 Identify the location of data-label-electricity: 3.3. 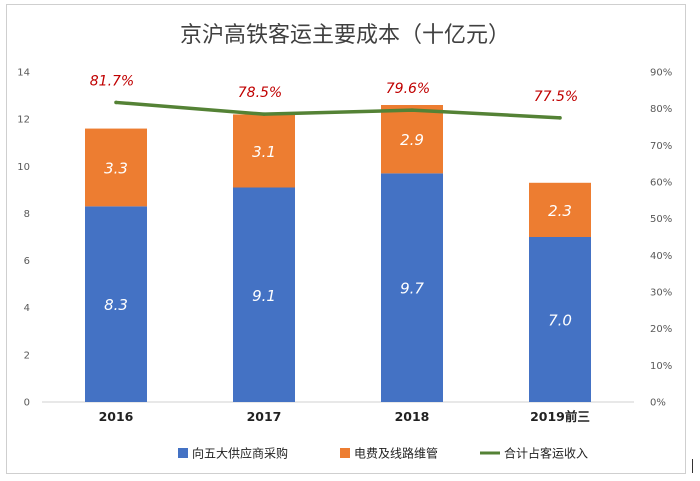
(116, 168).